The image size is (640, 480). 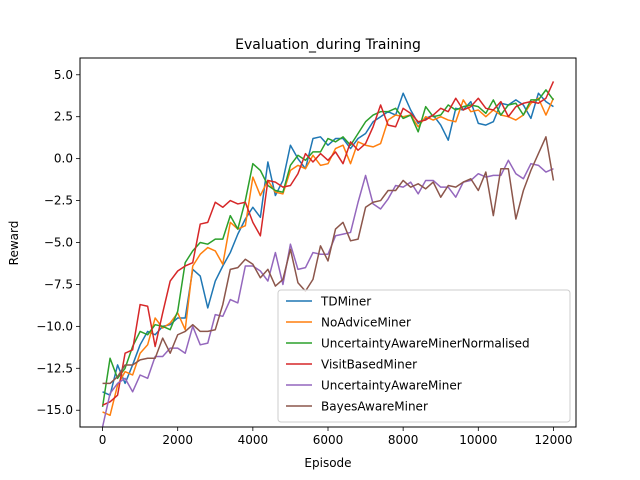 What do you see at coordinates (54, 410) in the screenshot?
I see `y-tick-label: −15.0` at bounding box center [54, 410].